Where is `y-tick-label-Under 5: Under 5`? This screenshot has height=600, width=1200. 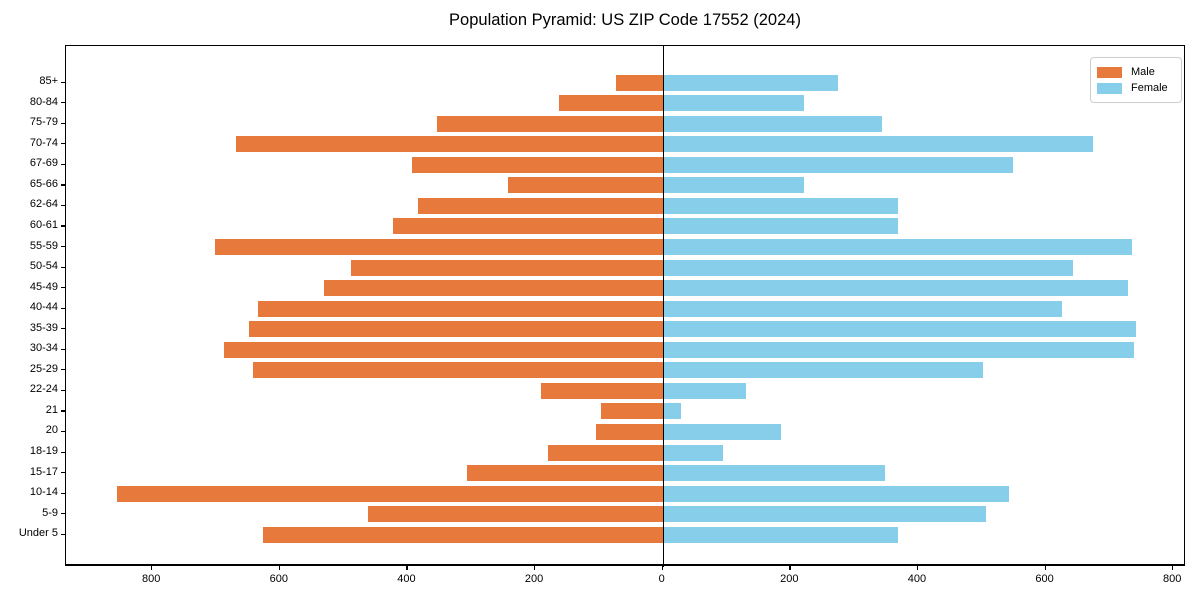
y-tick-label-Under 5: Under 5 is located at coordinates (38, 533).